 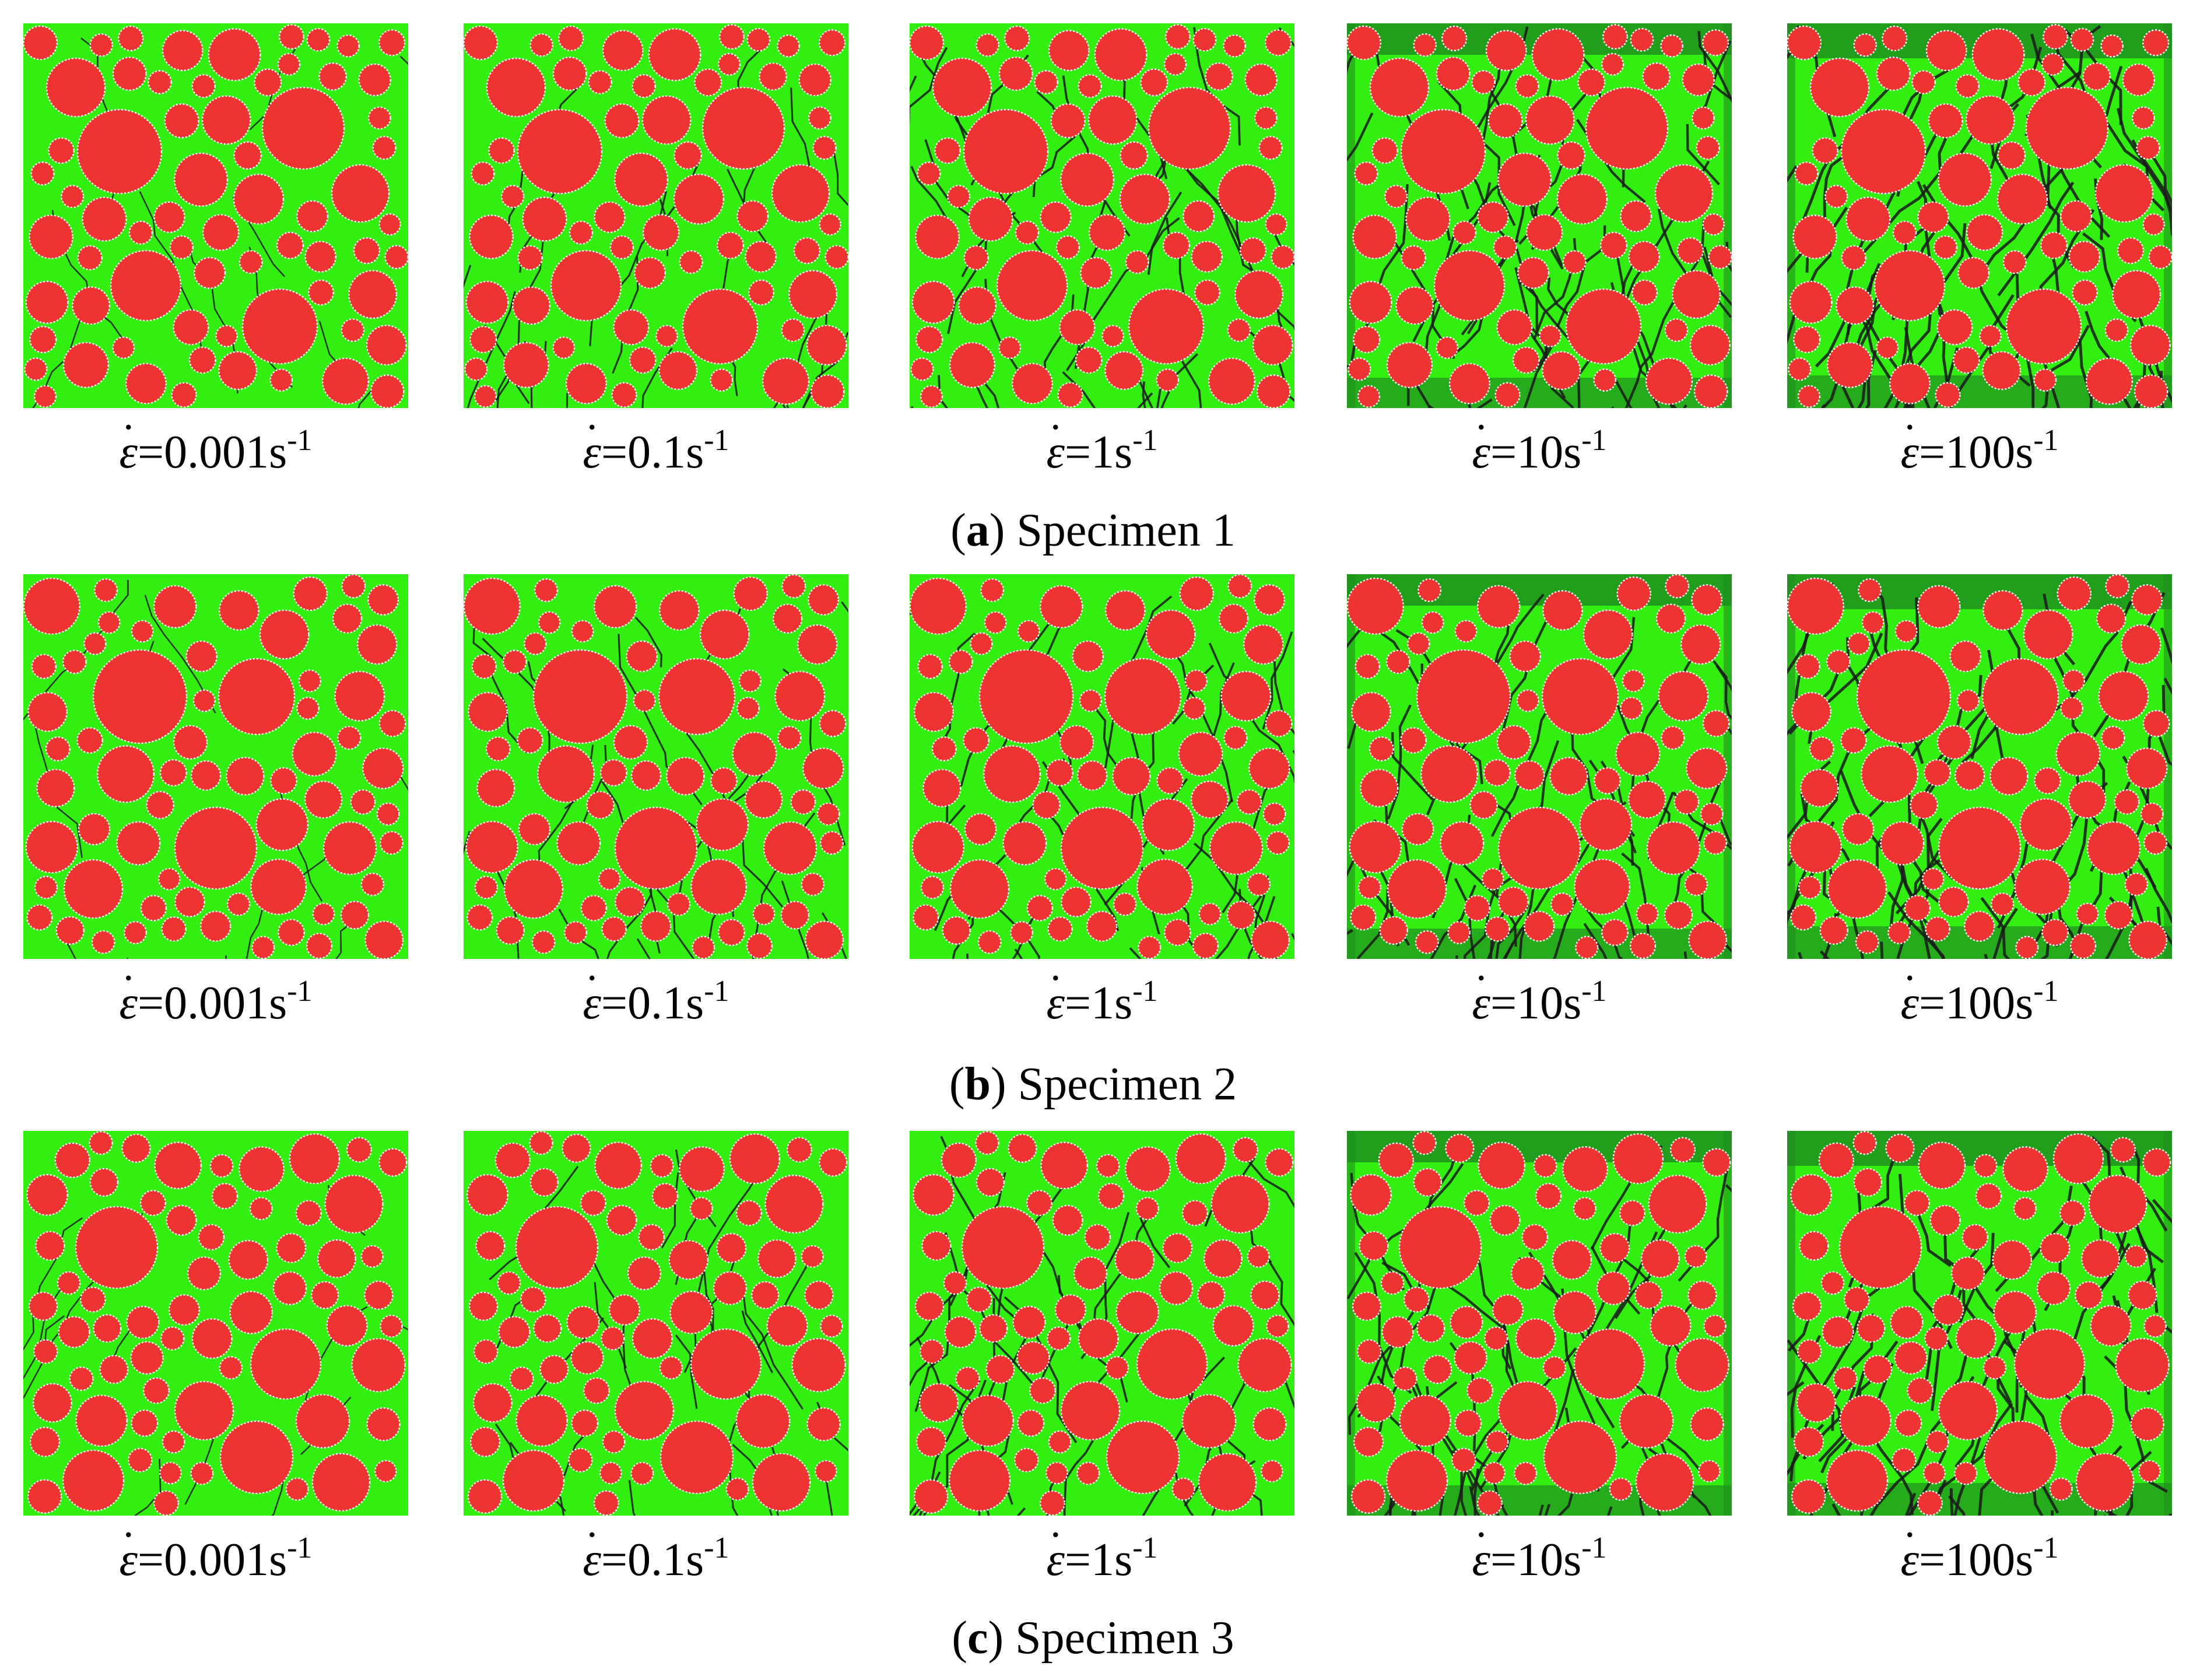 I want to click on subfigure-caption: (a) Specimen 1, so click(x=1093, y=530).